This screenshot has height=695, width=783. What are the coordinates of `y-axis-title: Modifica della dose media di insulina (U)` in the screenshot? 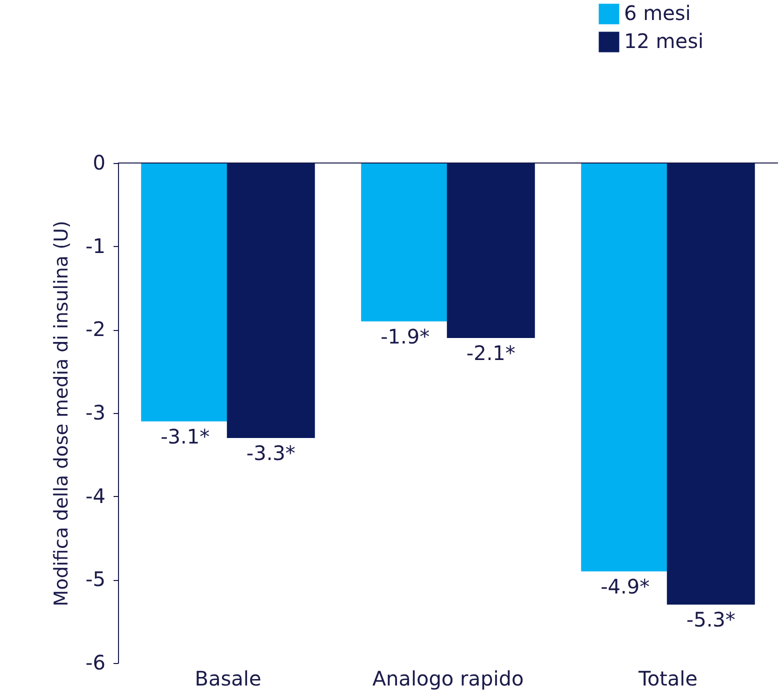 It's located at (61, 413).